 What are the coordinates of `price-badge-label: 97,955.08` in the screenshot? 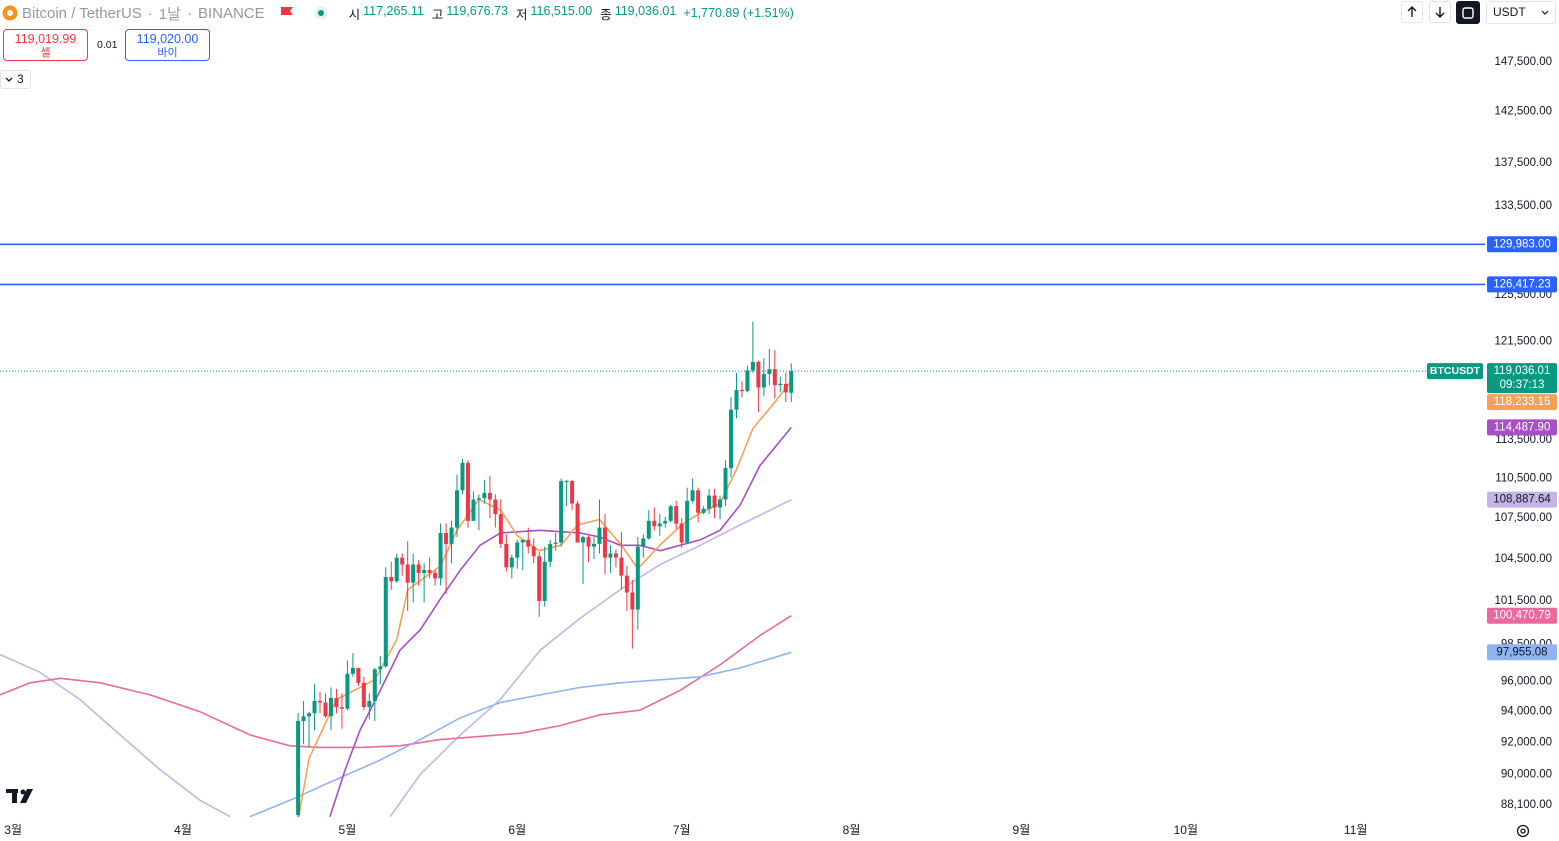 It's located at (1521, 652).